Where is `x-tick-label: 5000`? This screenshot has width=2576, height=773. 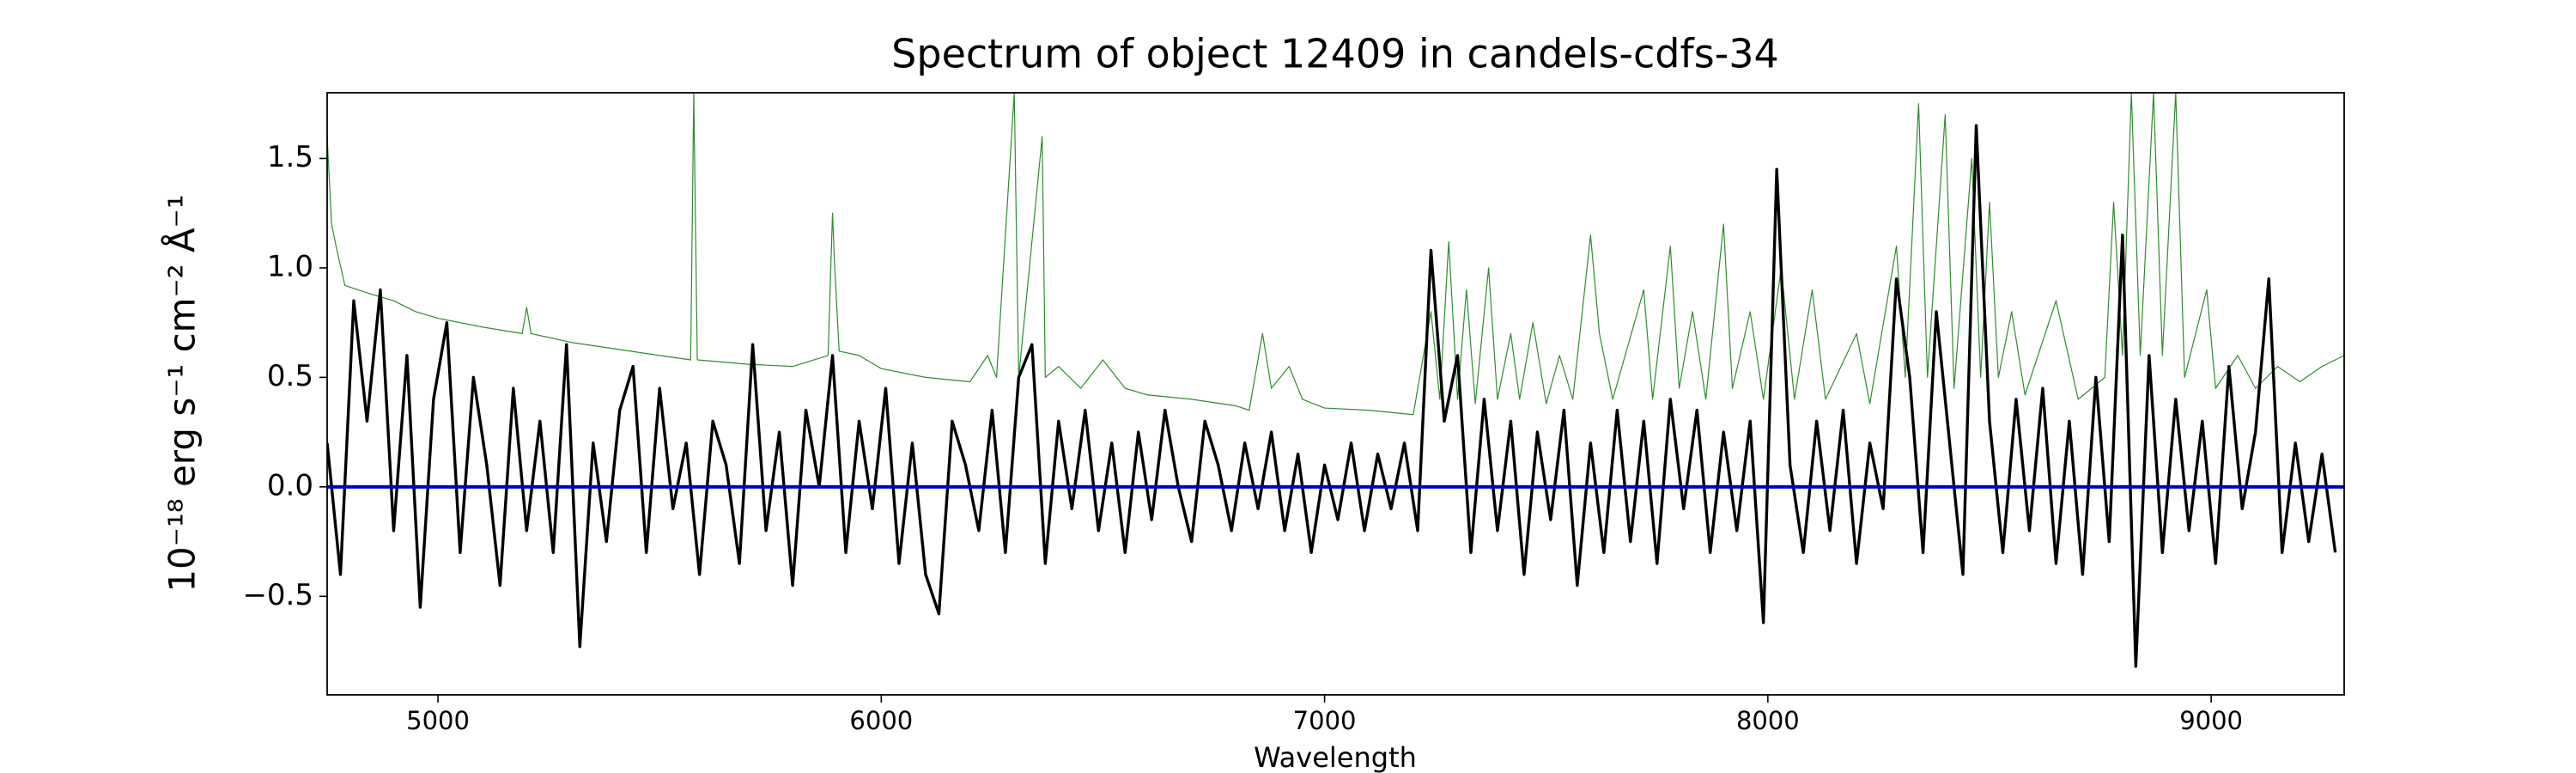 x-tick-label: 5000 is located at coordinates (438, 720).